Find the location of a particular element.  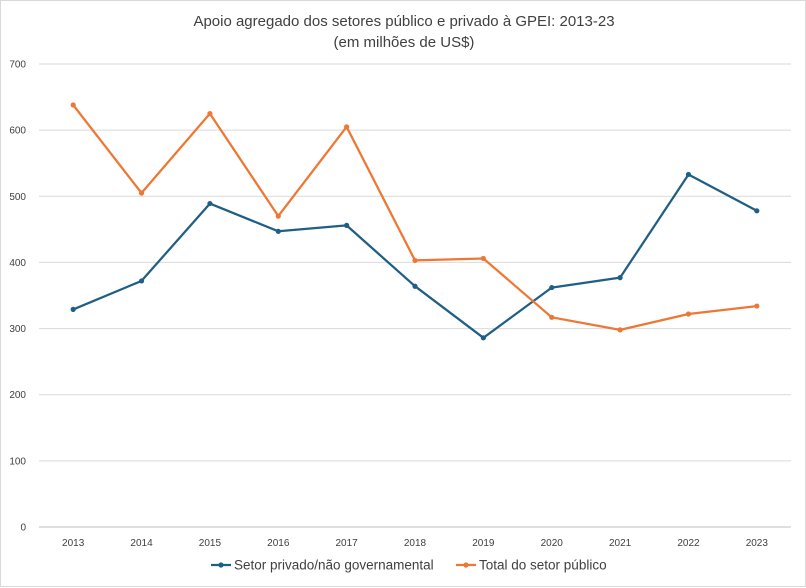

x-tick-label: 2018 is located at coordinates (415, 543).